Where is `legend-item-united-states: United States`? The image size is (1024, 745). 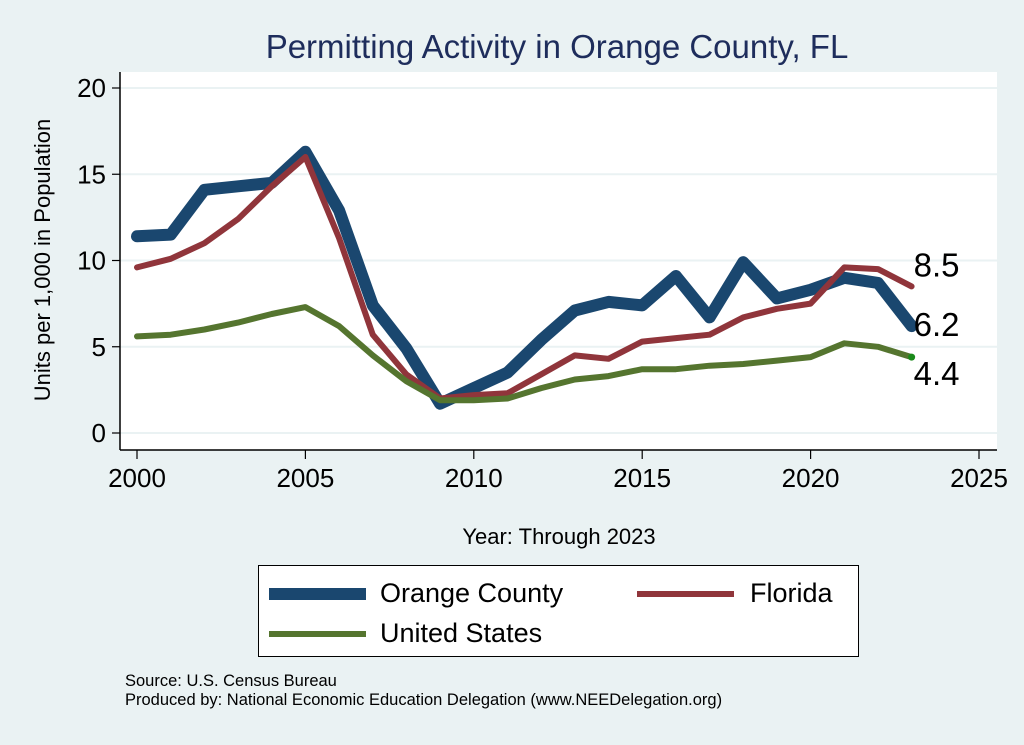
legend-item-united-states: United States is located at coordinates (405, 633).